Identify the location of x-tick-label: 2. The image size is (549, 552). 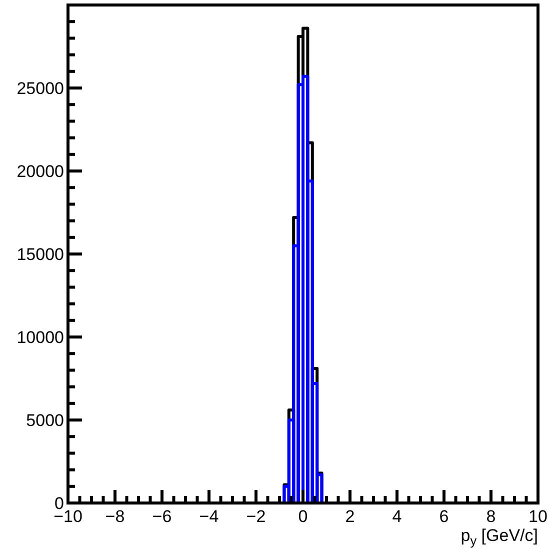
(350, 516).